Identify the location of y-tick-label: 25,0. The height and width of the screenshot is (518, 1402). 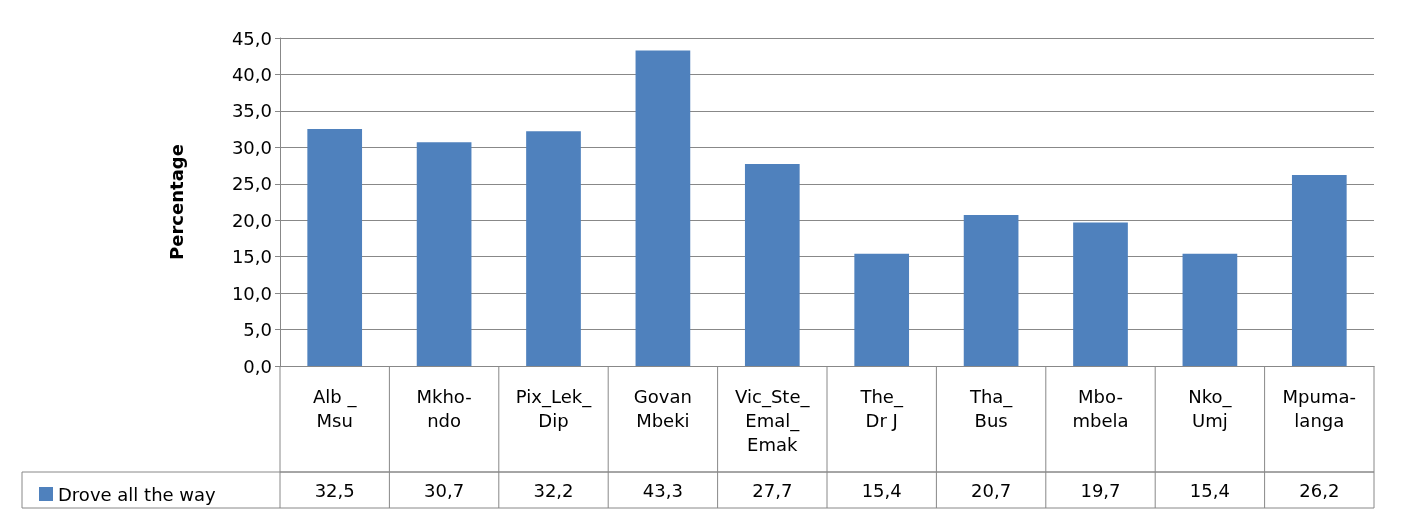
(251, 184).